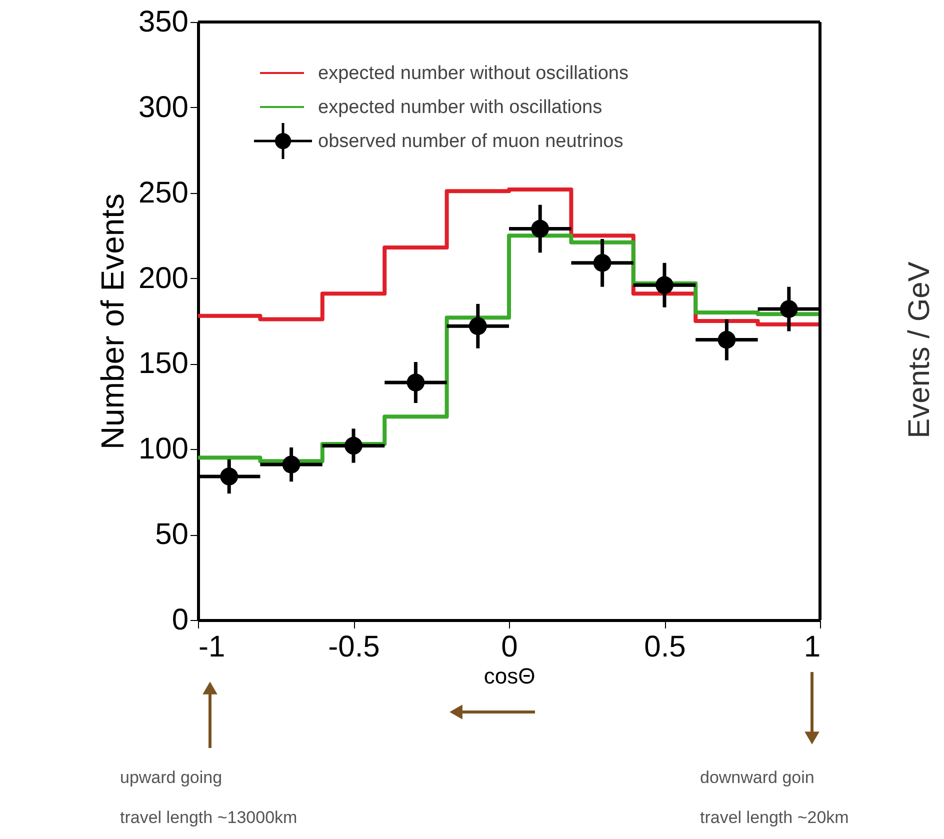 Image resolution: width=944 pixels, height=839 pixels. I want to click on y-tick-label: 0, so click(180, 620).